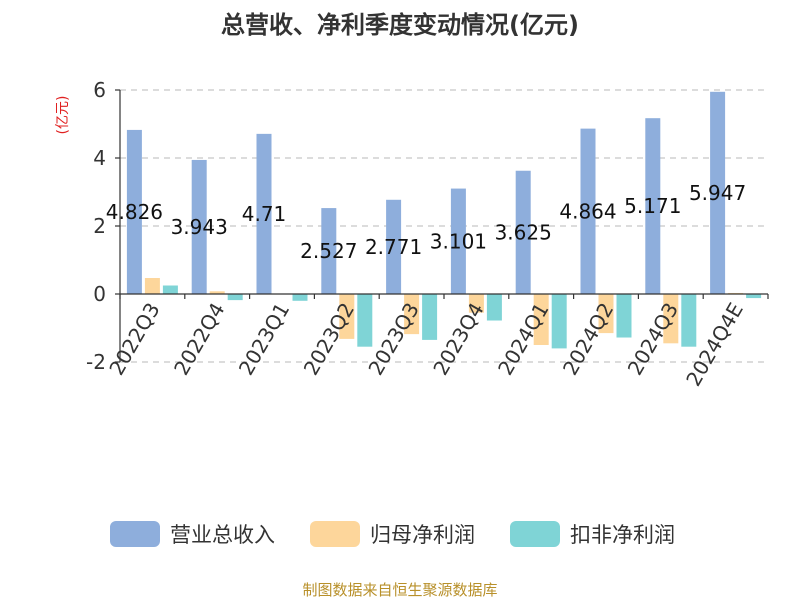  What do you see at coordinates (99, 158) in the screenshot?
I see `y-tick-label: 4` at bounding box center [99, 158].